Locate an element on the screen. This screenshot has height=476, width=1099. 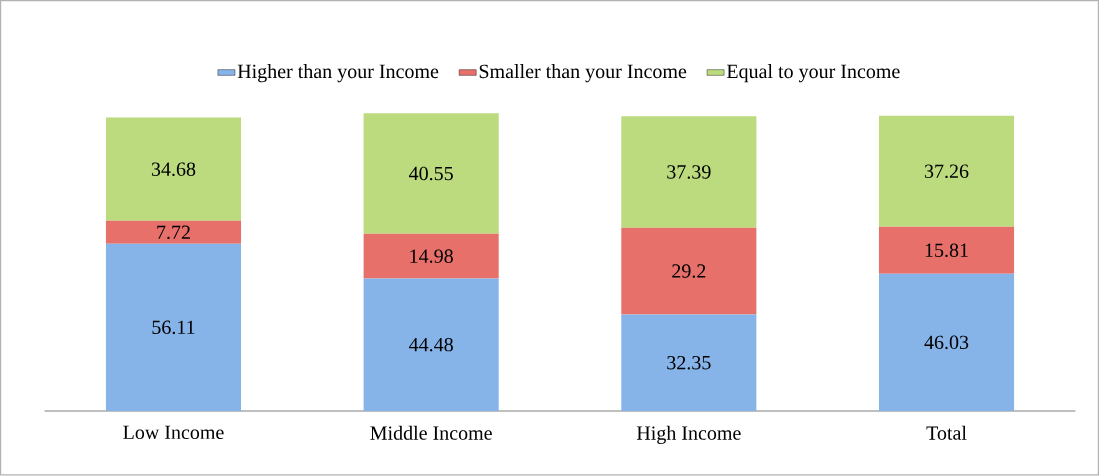
legend-label: Smaller than your Income is located at coordinates (583, 73).